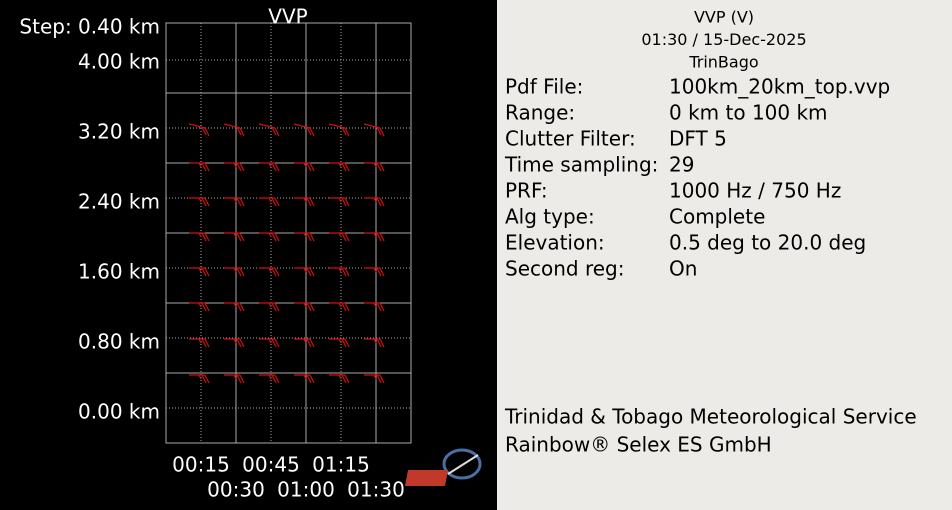 The image size is (952, 510). What do you see at coordinates (570, 139) in the screenshot?
I see `info-key: Clutter Filter:` at bounding box center [570, 139].